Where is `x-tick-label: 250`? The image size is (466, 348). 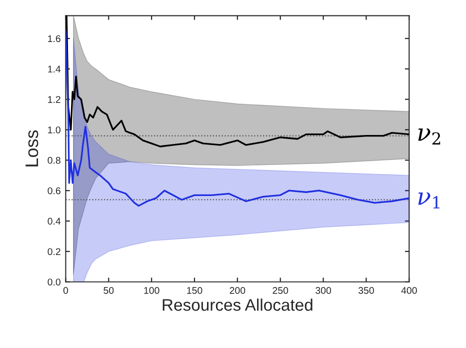
x-tick-label: 250 is located at coordinates (280, 290).